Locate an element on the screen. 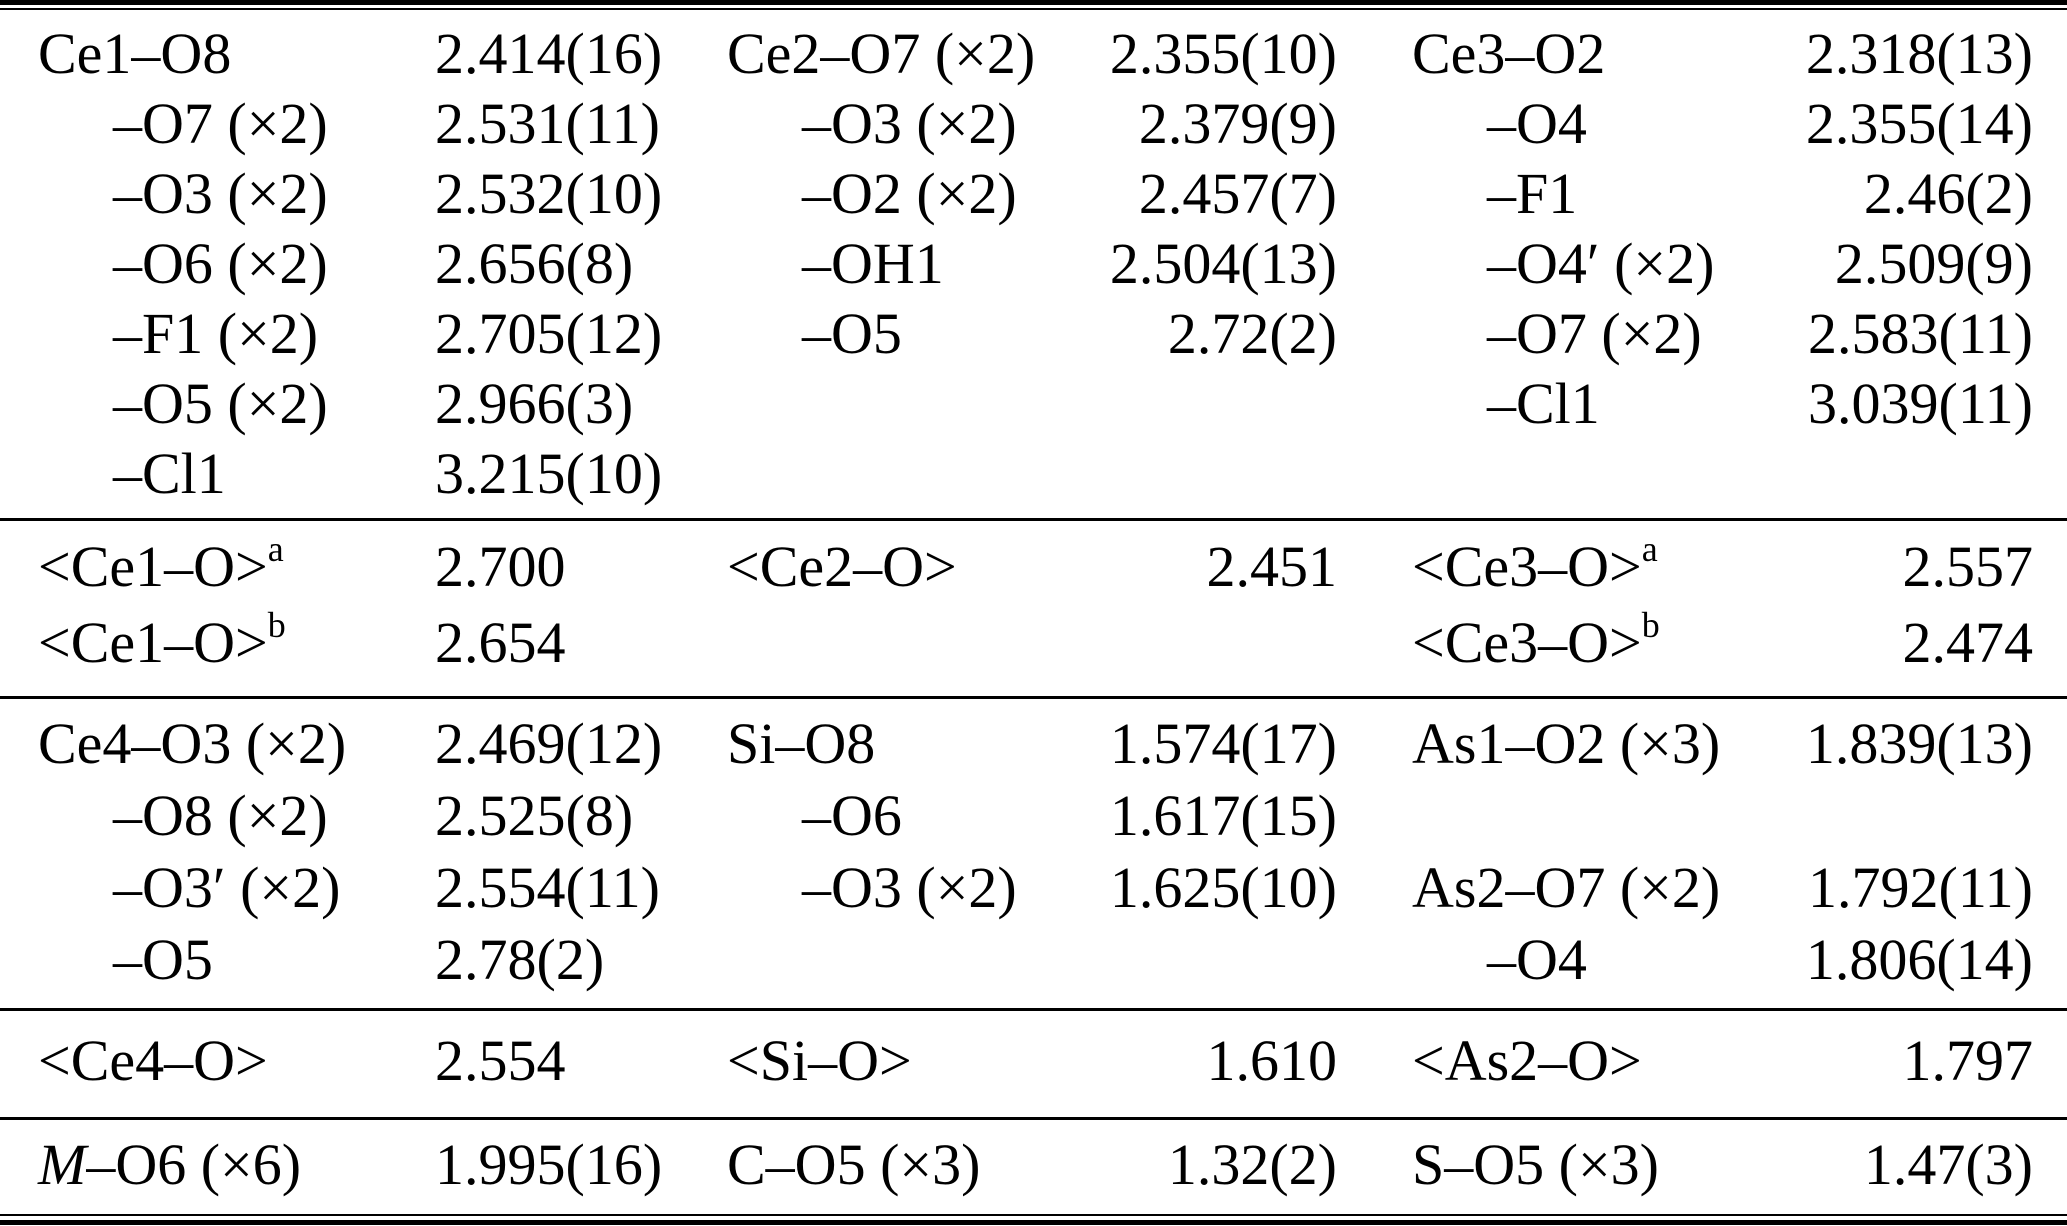  bond-label-text: –O5 (×2) is located at coordinates (220, 403).